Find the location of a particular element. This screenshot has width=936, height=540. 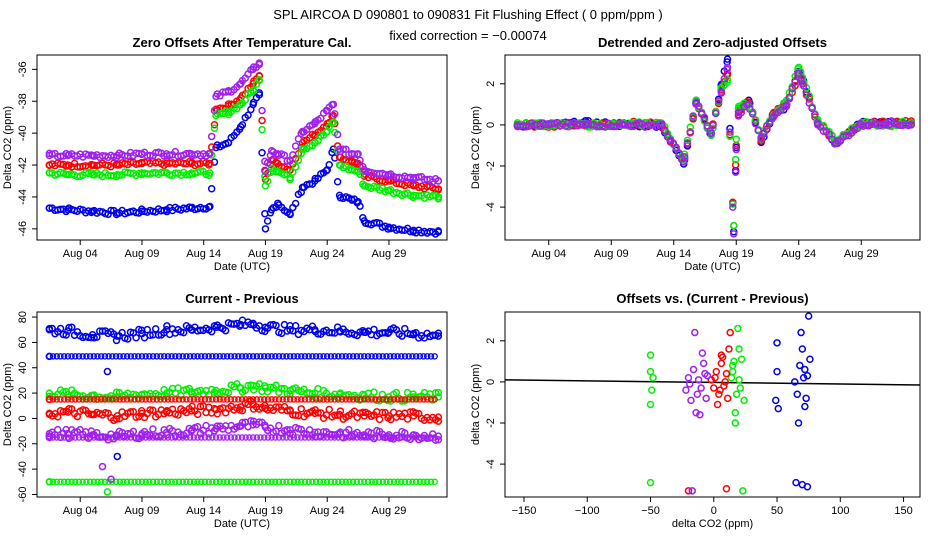

series-red-ref is located at coordinates (241, 399).